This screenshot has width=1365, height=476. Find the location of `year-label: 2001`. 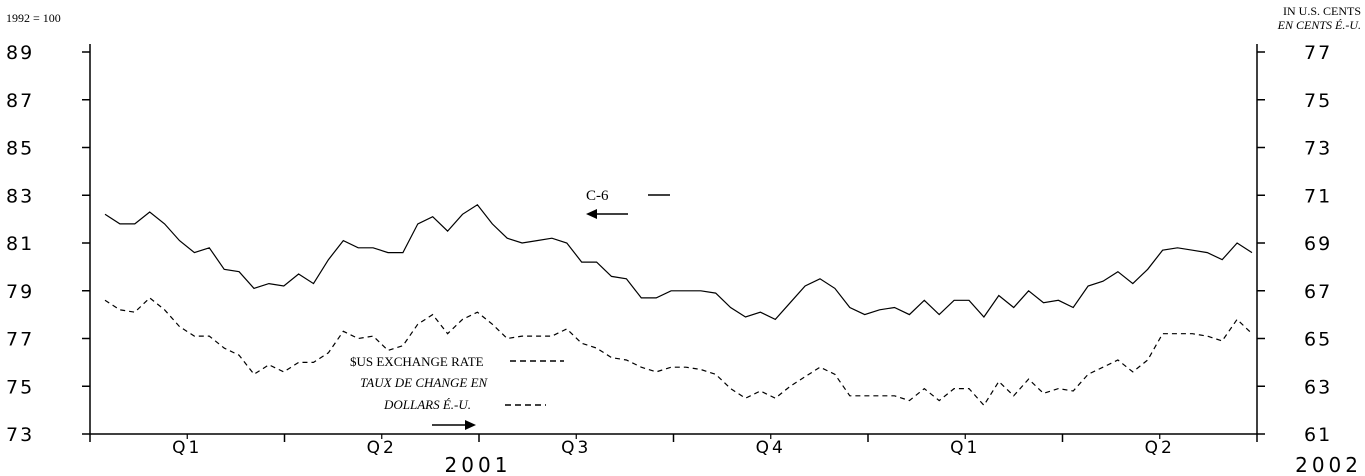

year-label: 2001 is located at coordinates (478, 464).